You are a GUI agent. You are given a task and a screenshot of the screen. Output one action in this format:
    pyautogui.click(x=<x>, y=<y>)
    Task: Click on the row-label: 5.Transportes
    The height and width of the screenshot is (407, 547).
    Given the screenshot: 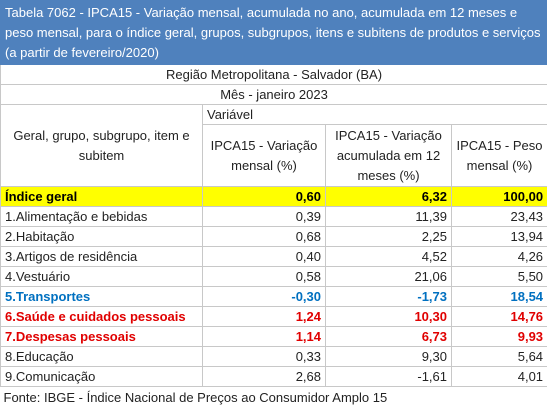 What is the action you would take?
    pyautogui.click(x=101, y=296)
    